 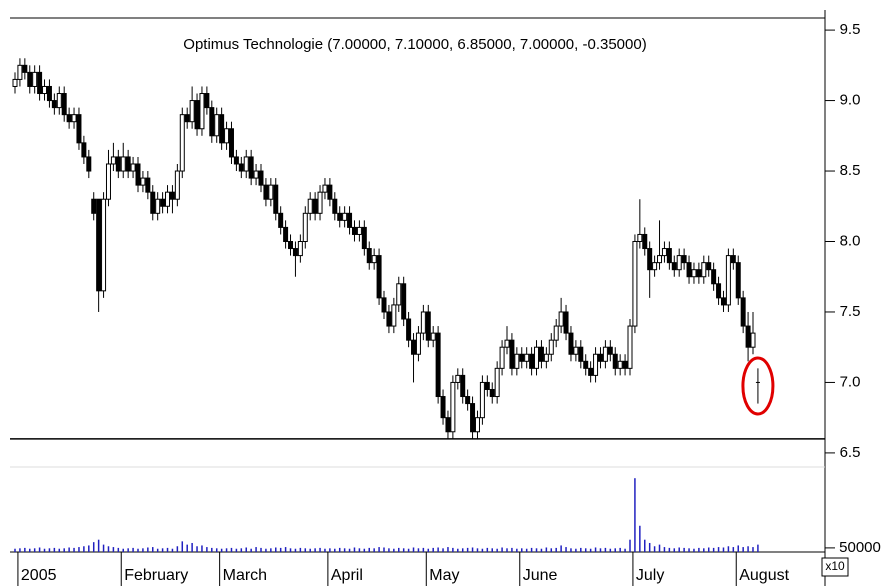 I want to click on x-tick-label: April, so click(x=347, y=575).